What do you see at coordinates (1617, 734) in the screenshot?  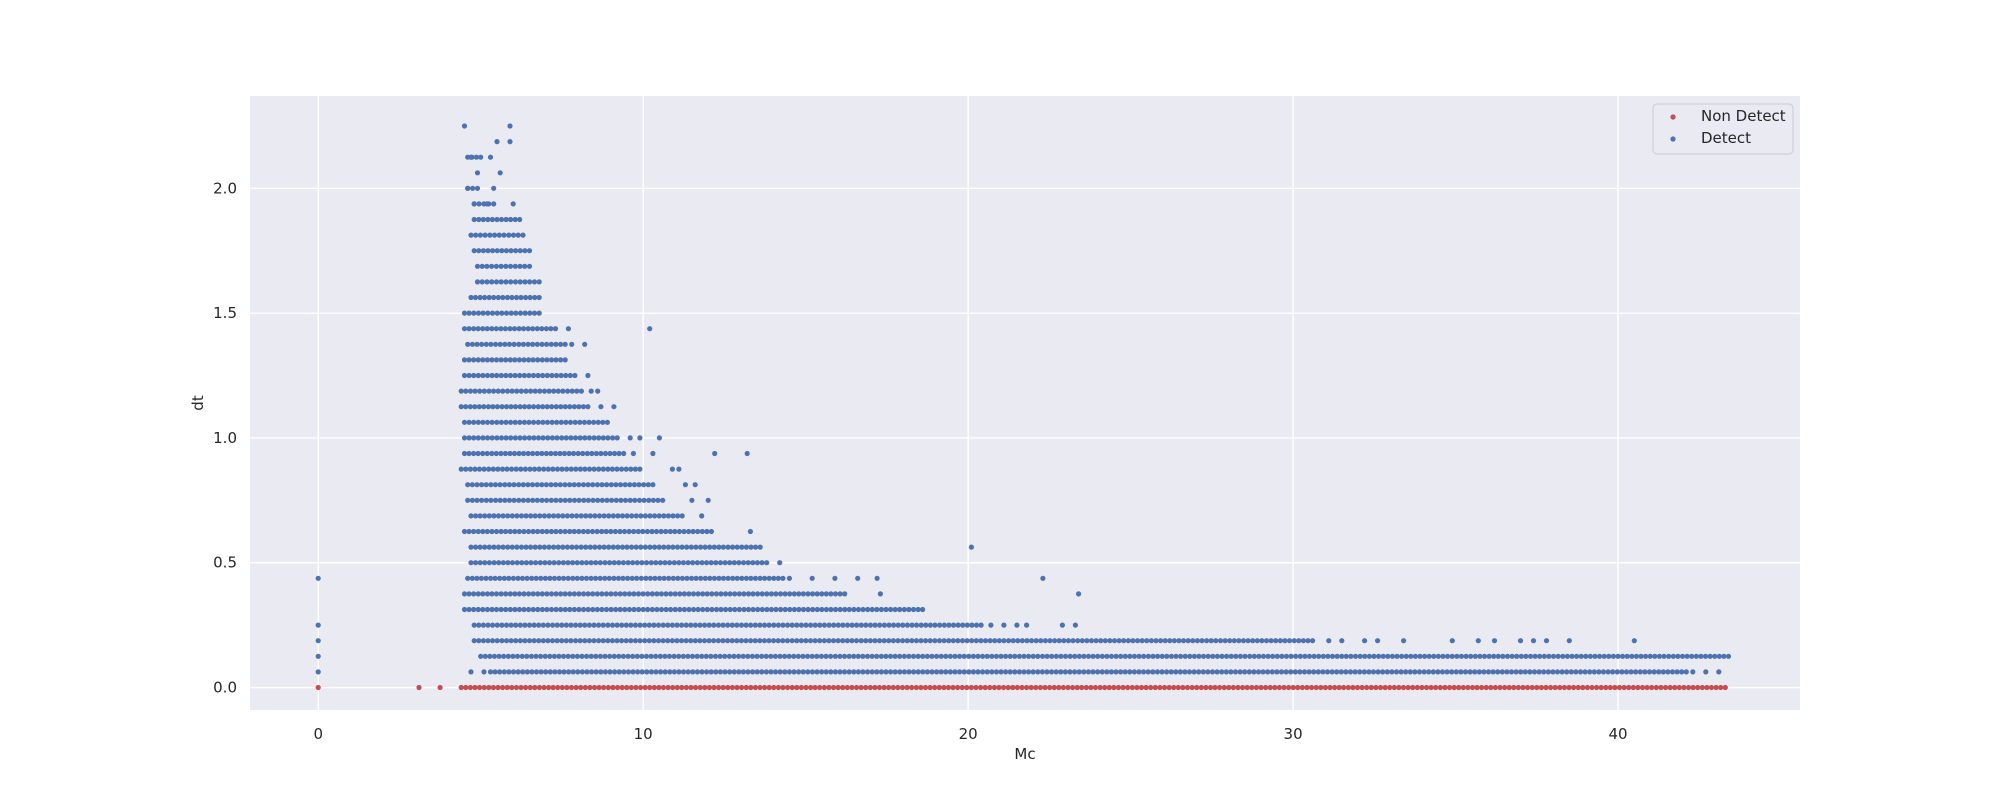 I see `x-tick-label: 40` at bounding box center [1617, 734].